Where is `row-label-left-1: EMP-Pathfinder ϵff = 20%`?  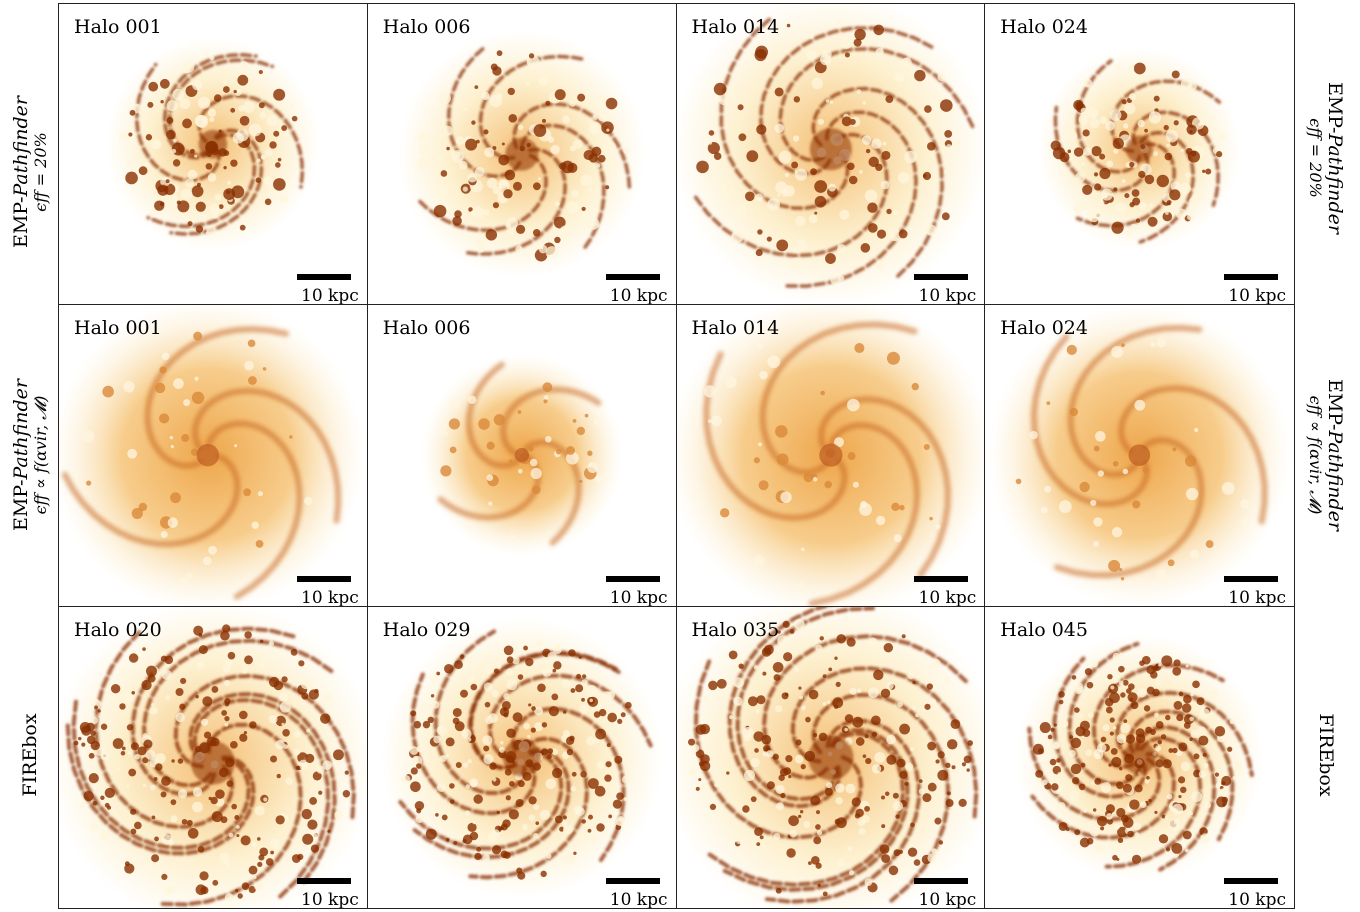
row-label-left-1: EMP-Pathfinder ϵff = 20% is located at coordinates (30, 172).